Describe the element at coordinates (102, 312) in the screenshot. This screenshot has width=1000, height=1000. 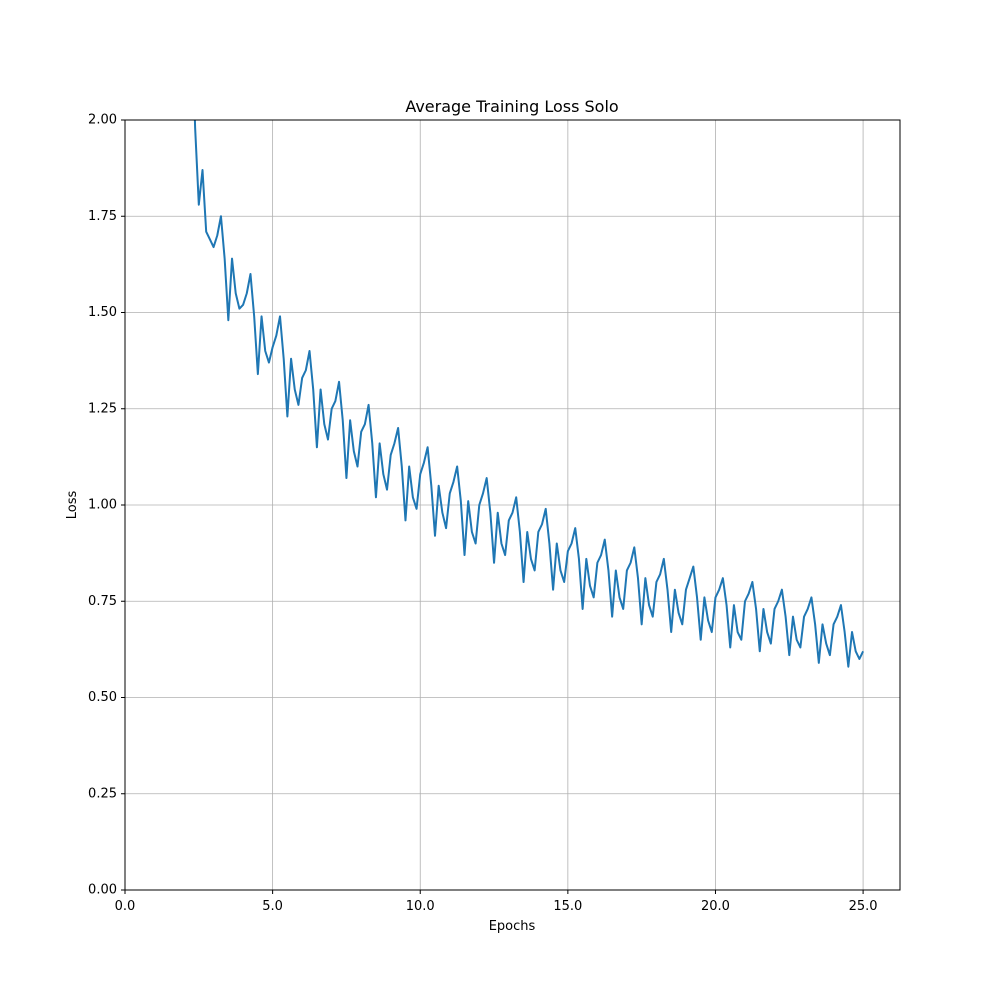
I see `y-tick-label: 1.50` at that location.